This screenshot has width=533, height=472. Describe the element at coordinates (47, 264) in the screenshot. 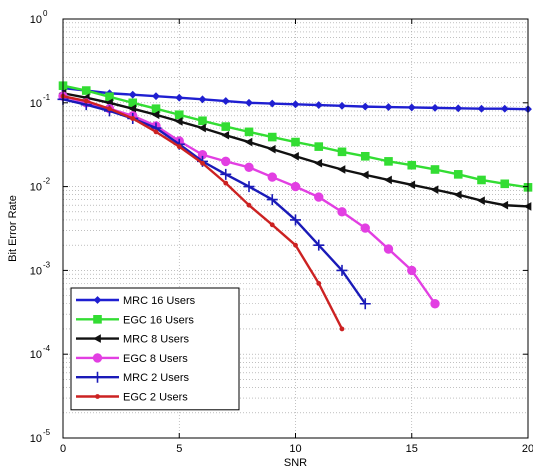

I see `y-tick-exponent: -3` at that location.